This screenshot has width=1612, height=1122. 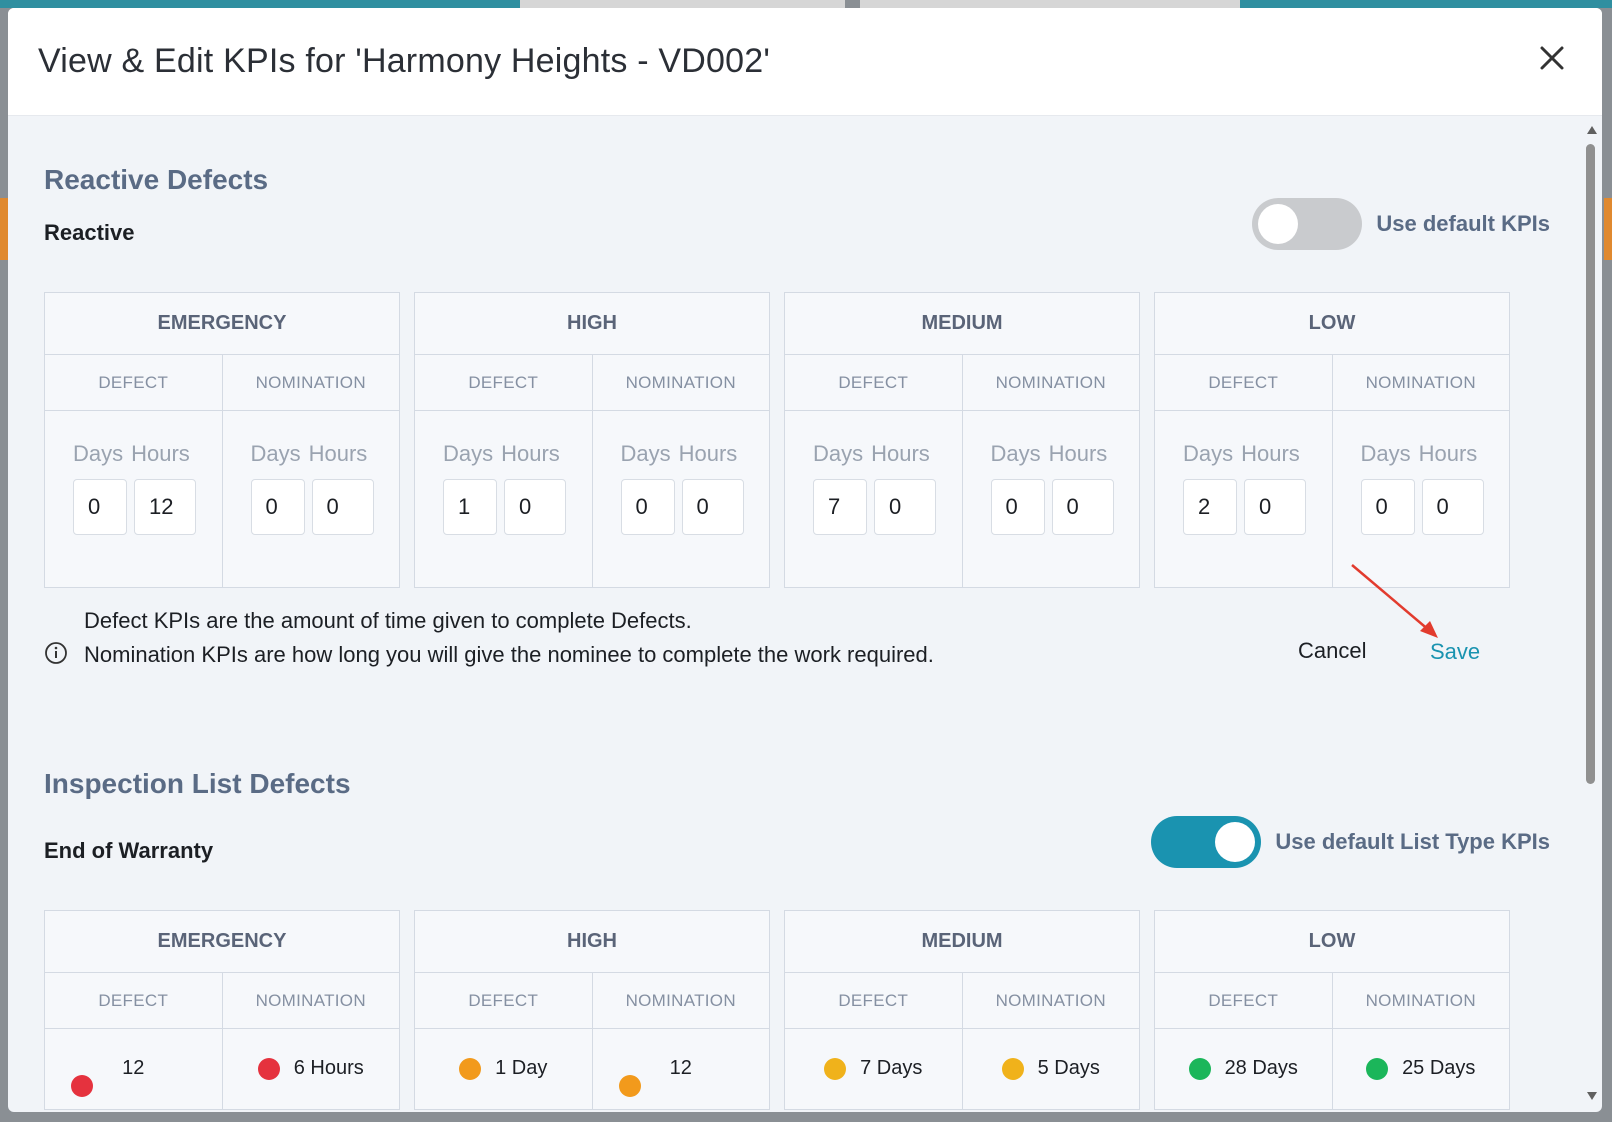 I want to click on inspection-default-toggle-group: Use default List Type KPIs, so click(x=1350, y=842).